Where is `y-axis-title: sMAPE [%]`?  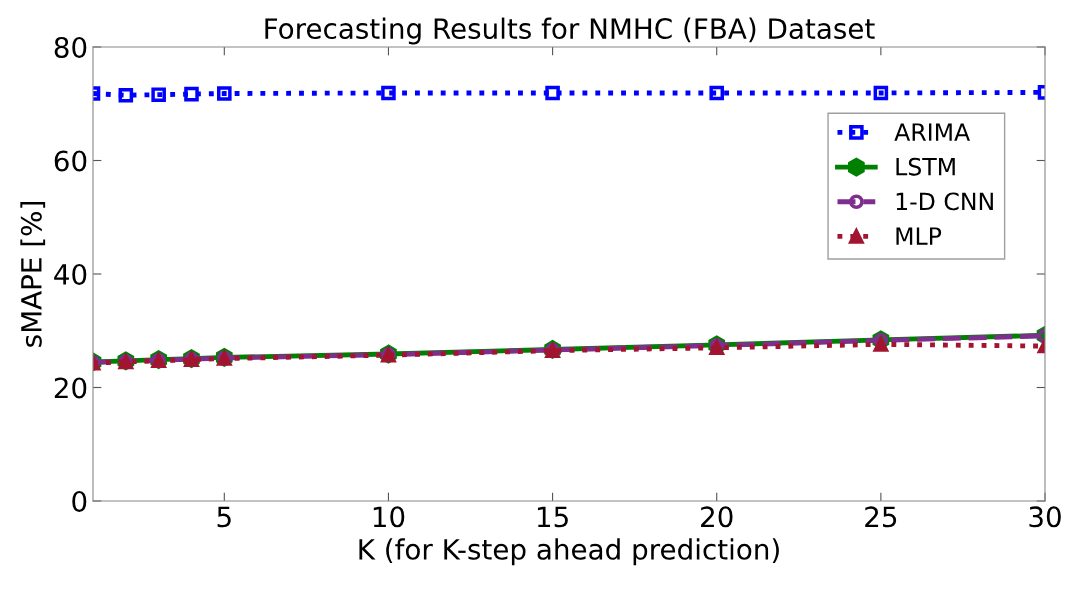
y-axis-title: sMAPE [%] is located at coordinates (33, 274).